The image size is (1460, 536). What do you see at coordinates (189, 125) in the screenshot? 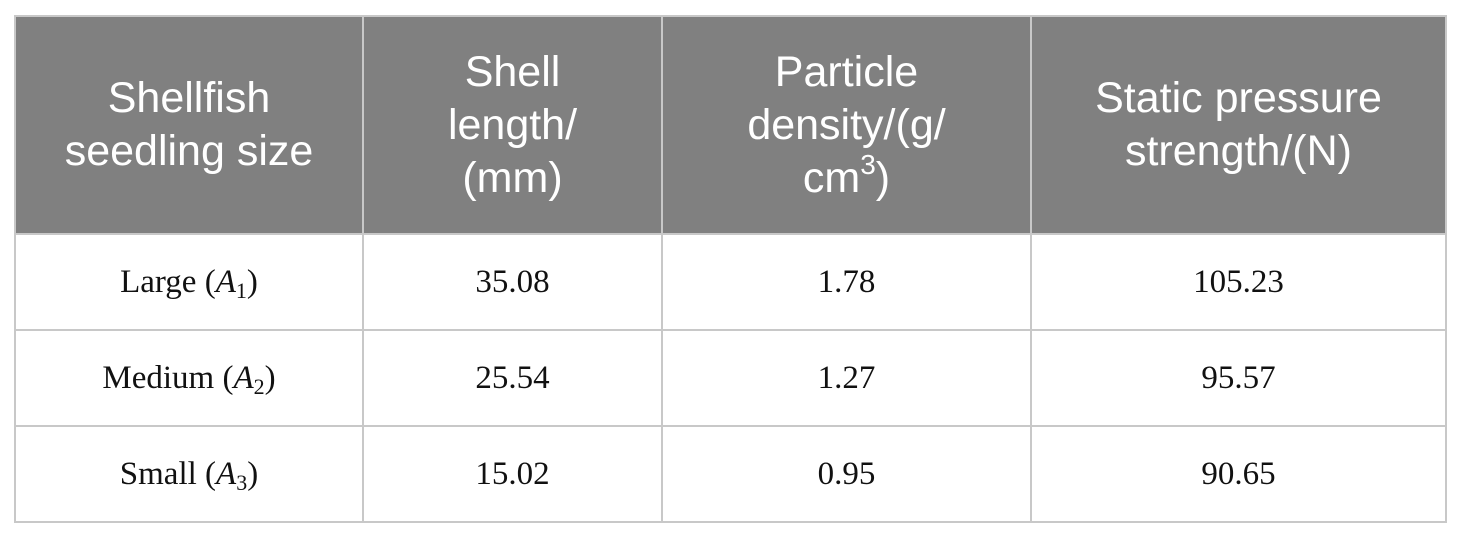
I see `header-cell: Shellfish seedling size` at bounding box center [189, 125].